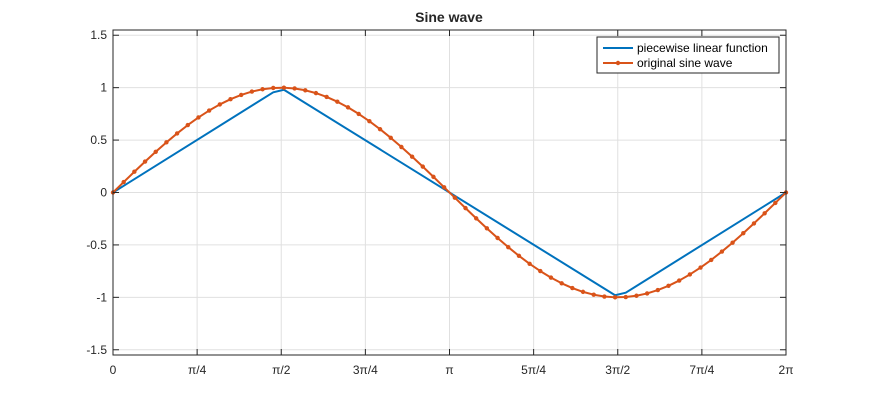 The image size is (870, 400). What do you see at coordinates (98, 35) in the screenshot?
I see `y-tick-label: 1.5` at bounding box center [98, 35].